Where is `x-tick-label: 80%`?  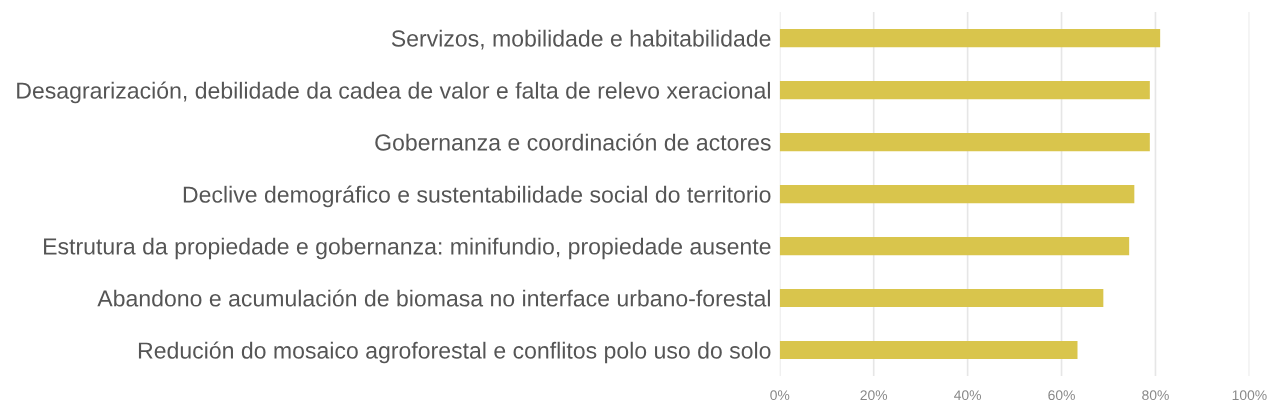 x-tick-label: 80% is located at coordinates (1155, 395).